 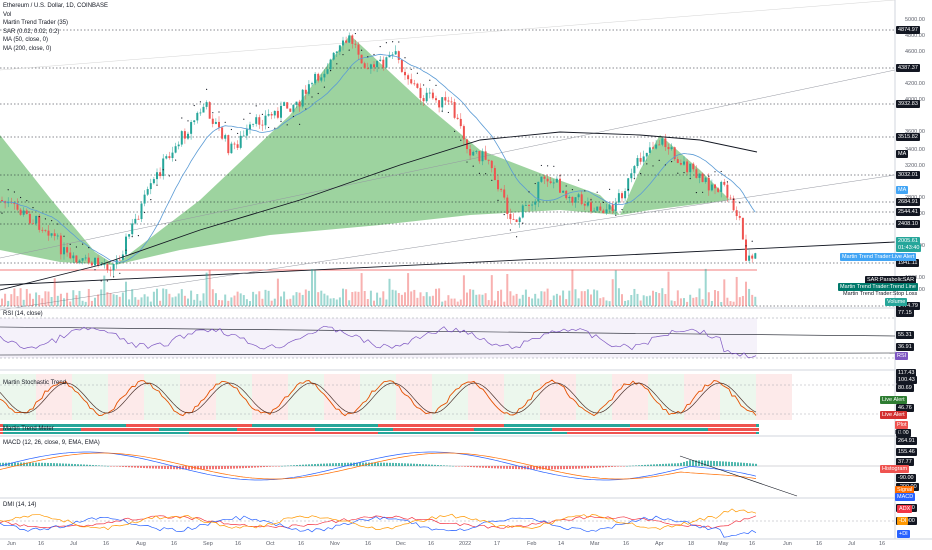 I want to click on sar-tag: SAR:ParabolicSAR, so click(x=891, y=280).